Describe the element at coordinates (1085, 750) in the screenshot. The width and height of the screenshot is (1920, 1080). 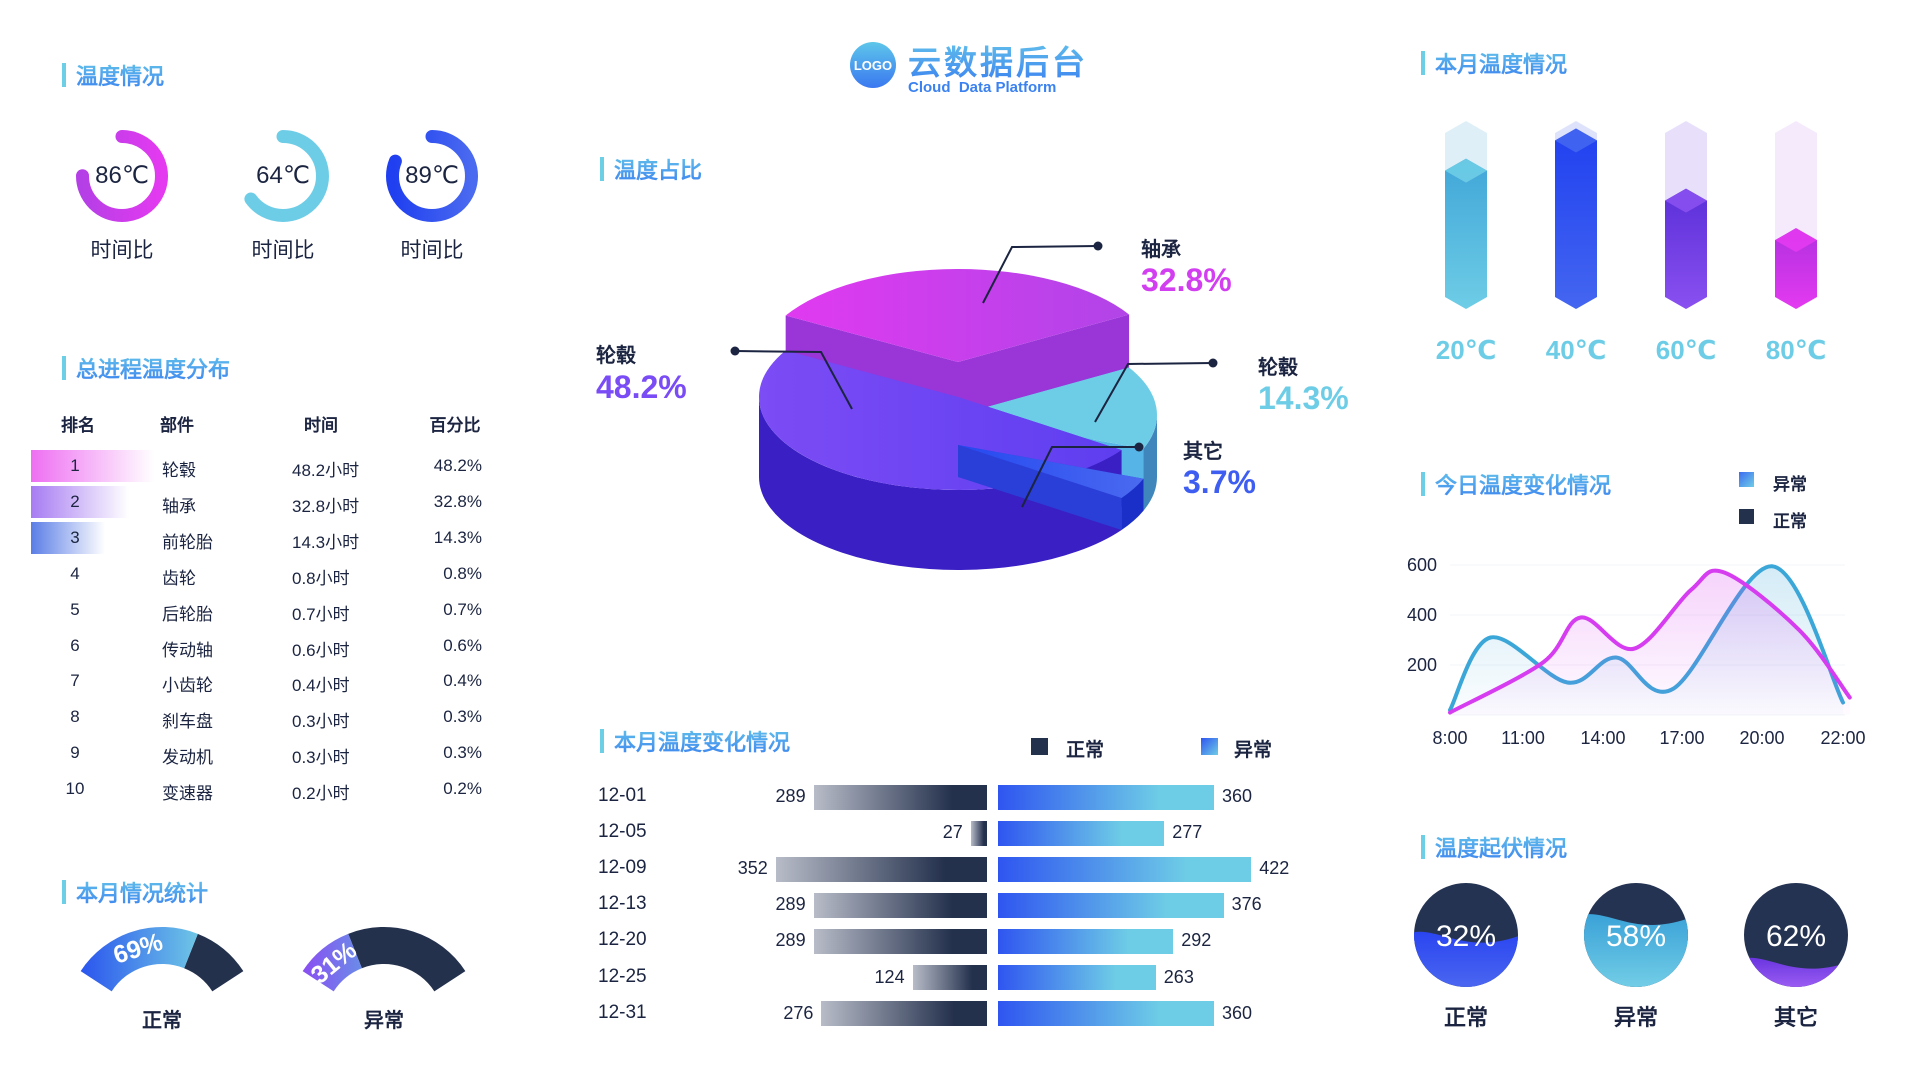
I see `legend-normal-label: 正常` at that location.